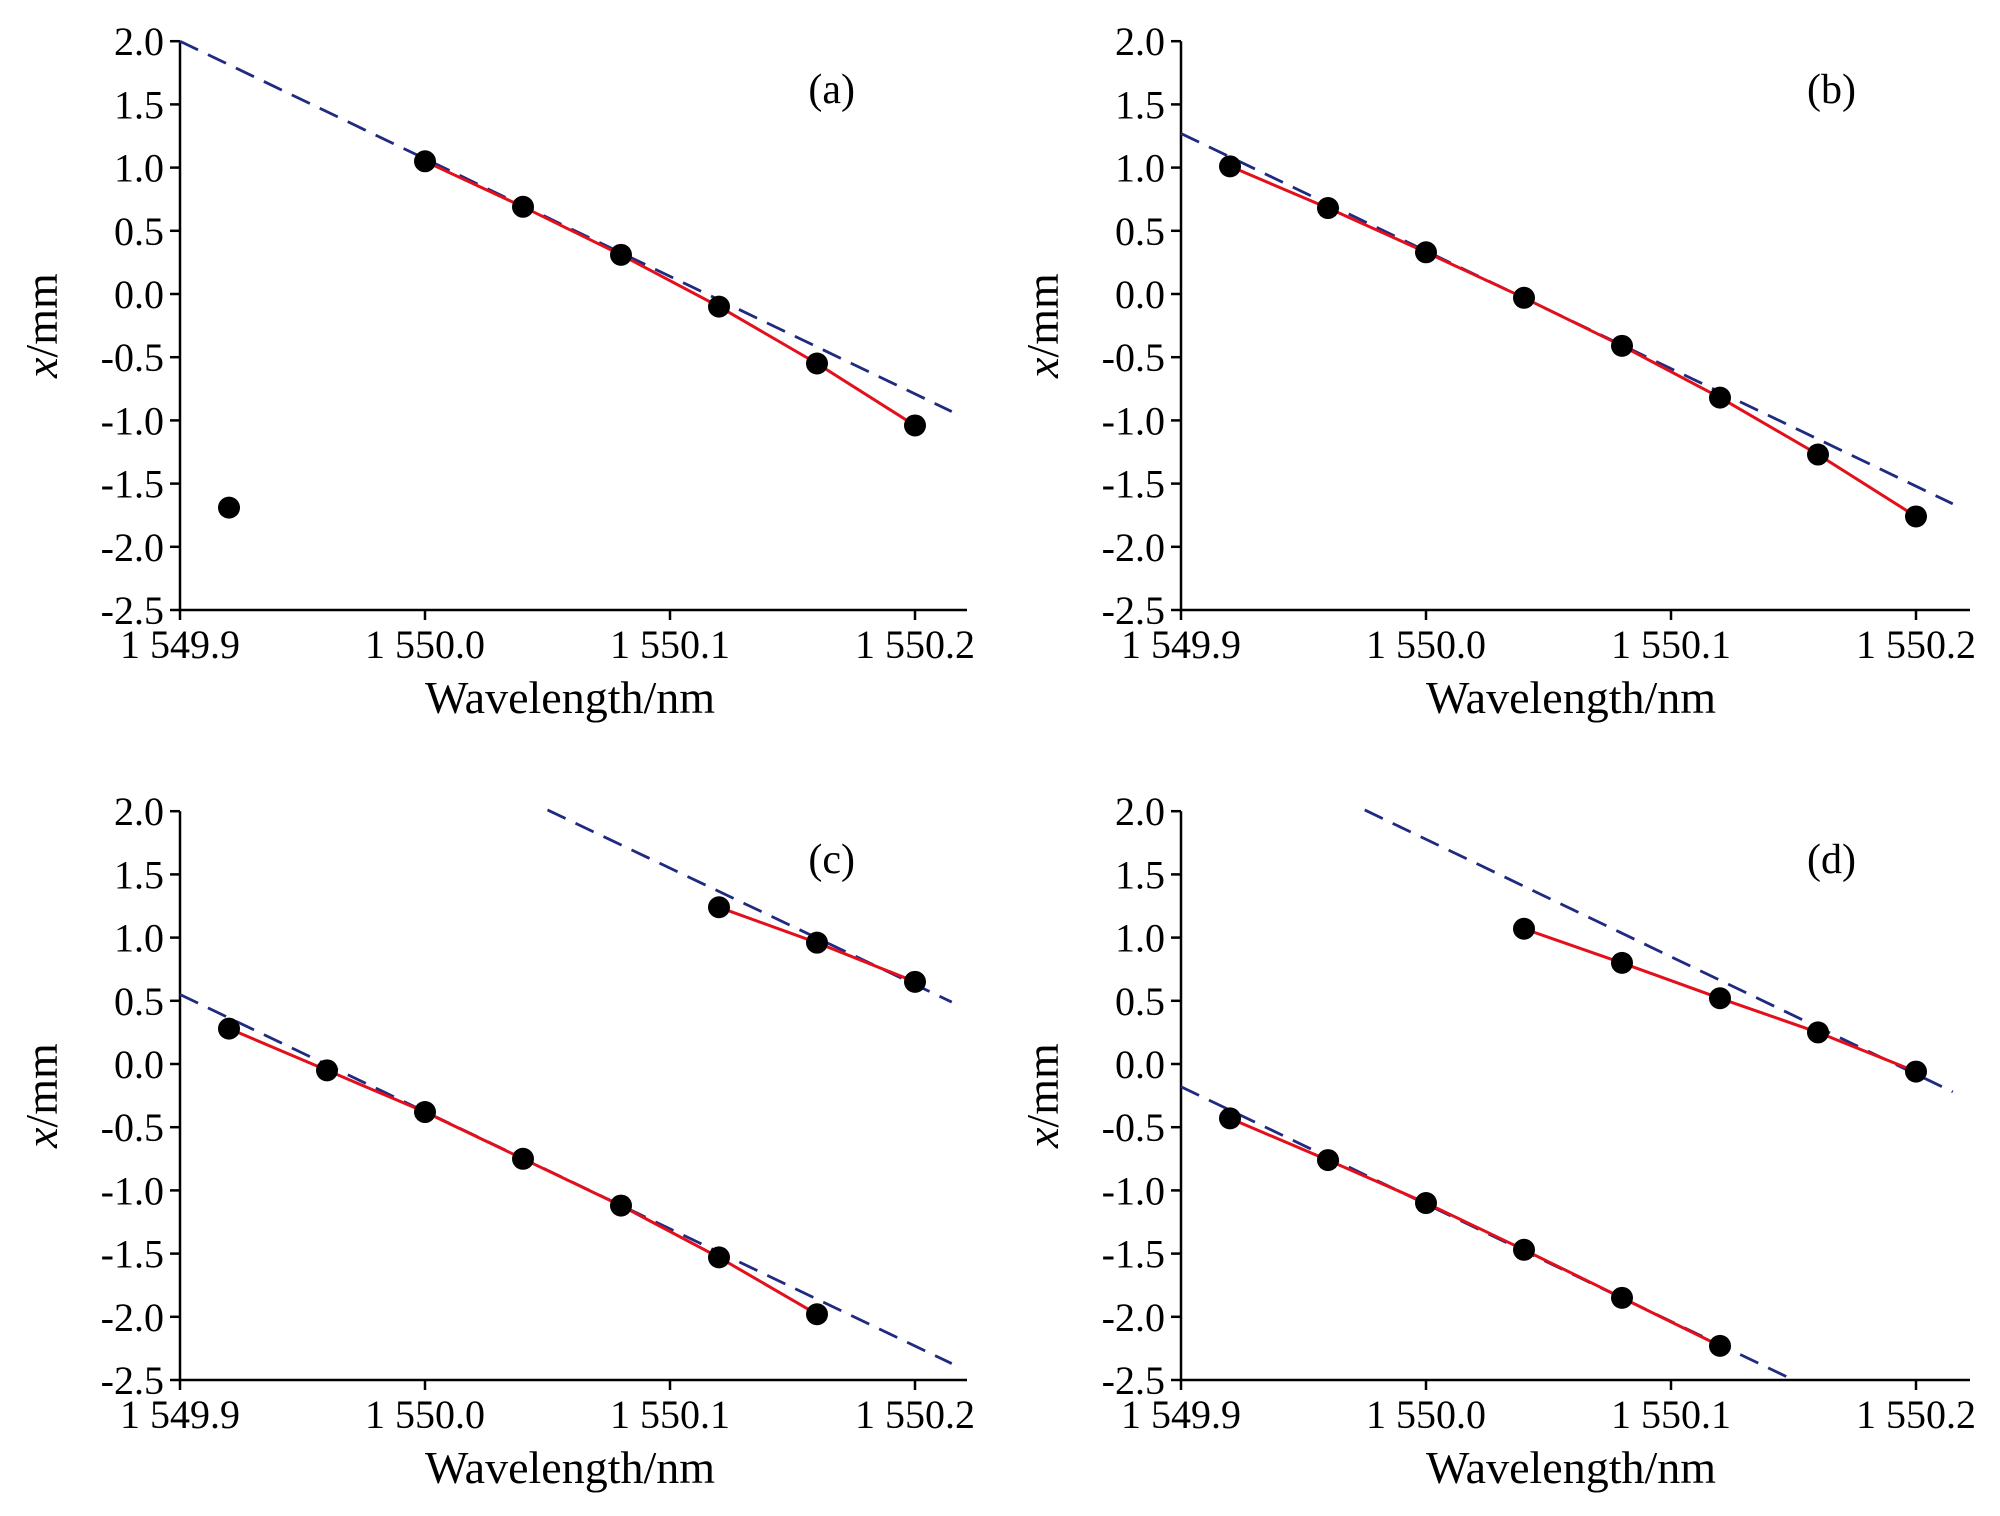 The image size is (2000, 1516). What do you see at coordinates (1831, 860) in the screenshot?
I see `panel-label: (d)` at bounding box center [1831, 860].